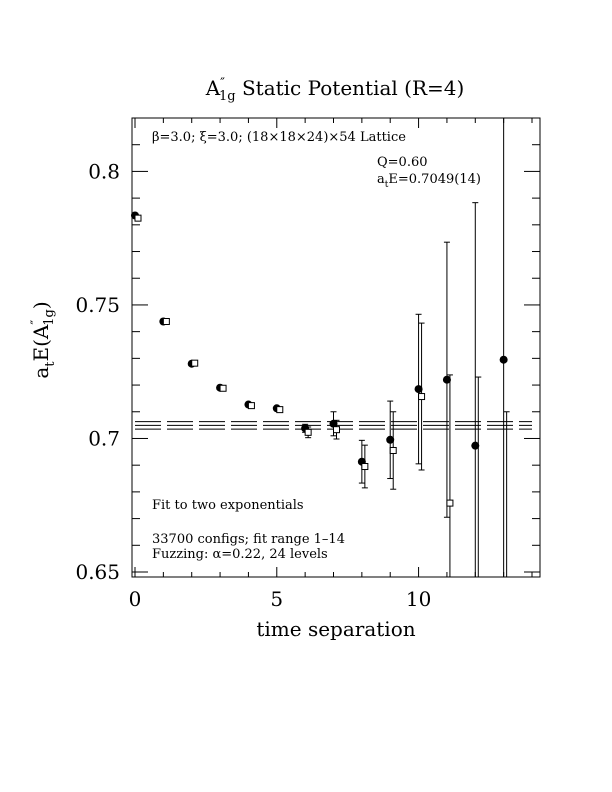 This screenshot has width=612, height=792. What do you see at coordinates (228, 505) in the screenshot?
I see `fit-type-annotation: Fit to two exponentials` at bounding box center [228, 505].